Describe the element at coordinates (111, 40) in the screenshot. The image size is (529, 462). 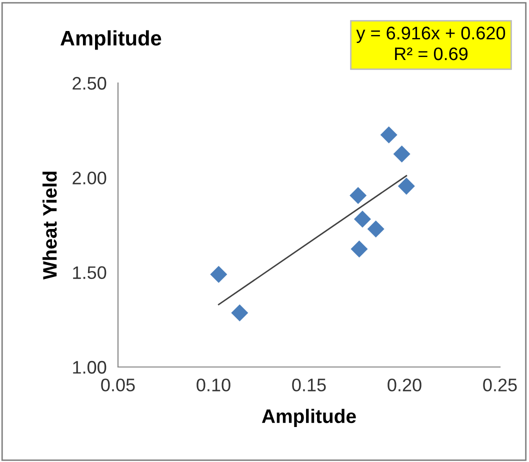
I see `chart-title: Amplitude` at that location.